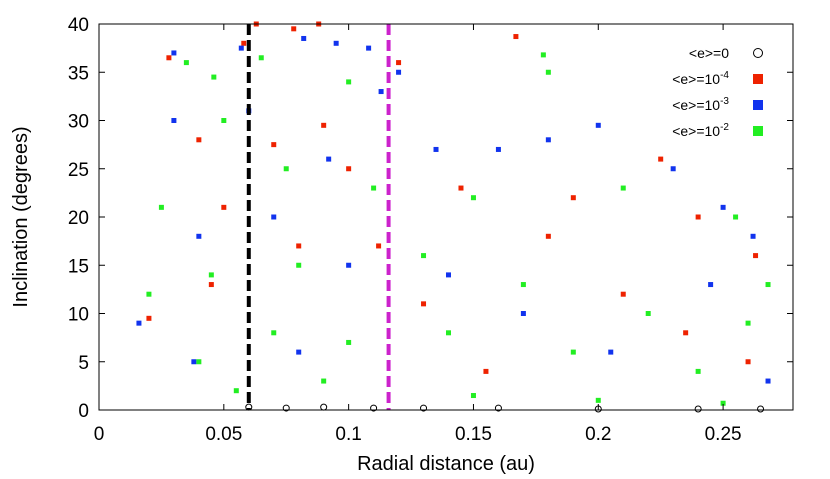 This screenshot has width=830, height=479. What do you see at coordinates (446, 464) in the screenshot?
I see `x-axis-title: Radial distance (au)` at bounding box center [446, 464].